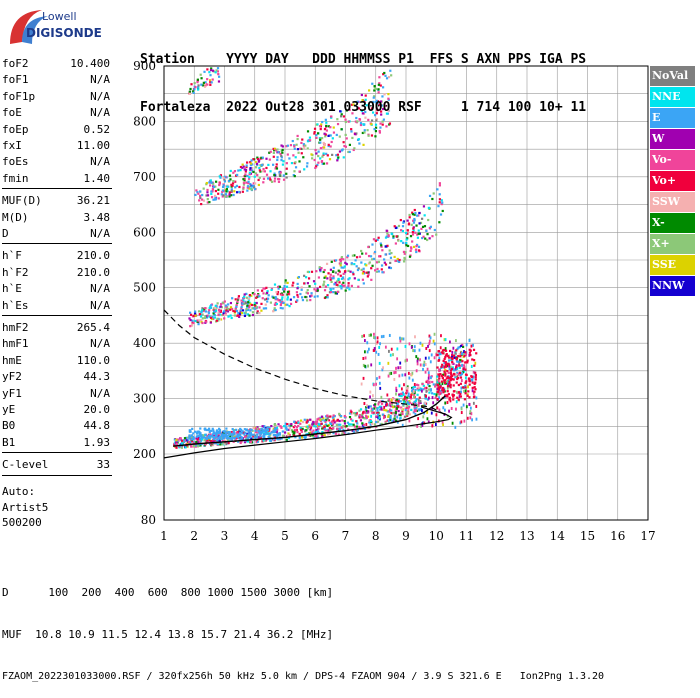  What do you see at coordinates (56, 64) in the screenshot?
I see `param-fof2: foF2 10.400` at bounding box center [56, 64].